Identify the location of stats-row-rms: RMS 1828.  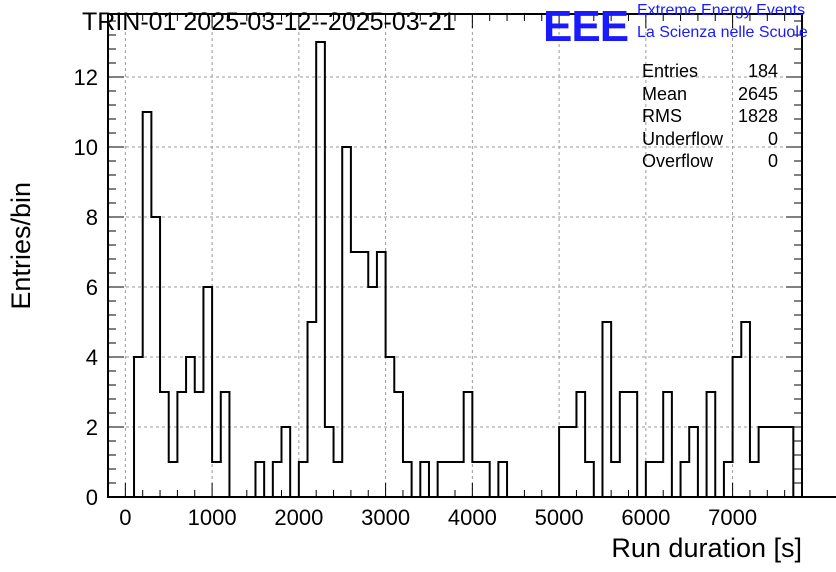
(710, 116).